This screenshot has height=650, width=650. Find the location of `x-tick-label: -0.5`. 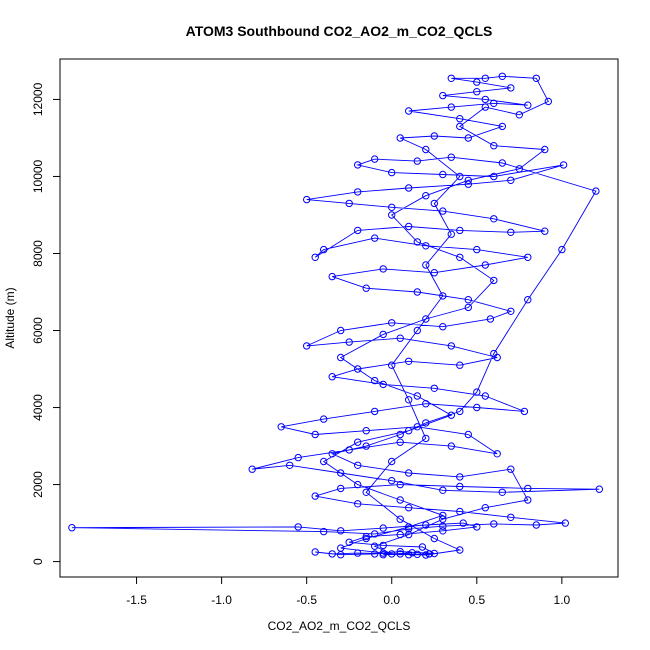

x-tick-label: -0.5 is located at coordinates (306, 600).